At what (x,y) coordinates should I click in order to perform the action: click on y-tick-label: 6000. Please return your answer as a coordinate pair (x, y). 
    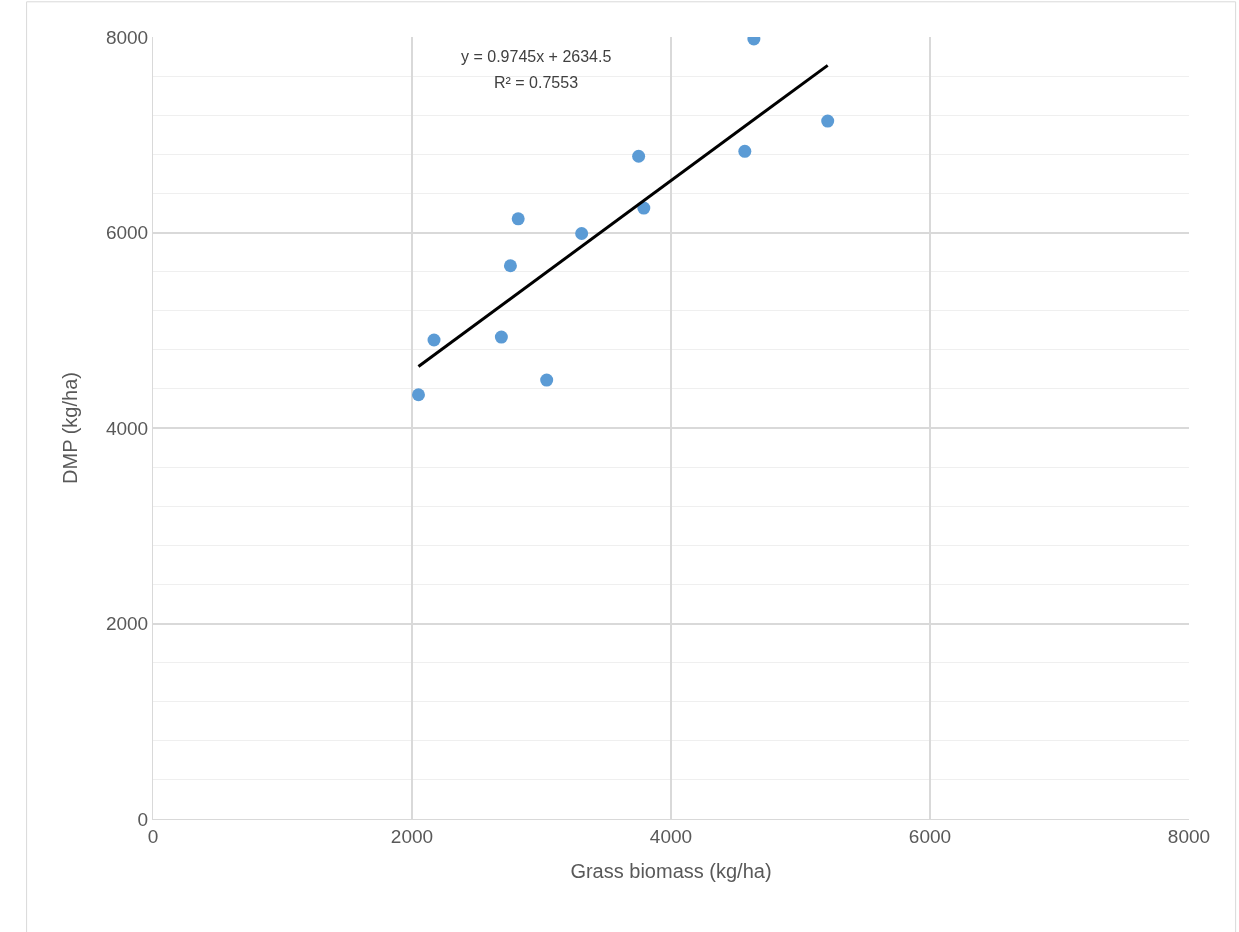
    Looking at the image, I should click on (127, 233).